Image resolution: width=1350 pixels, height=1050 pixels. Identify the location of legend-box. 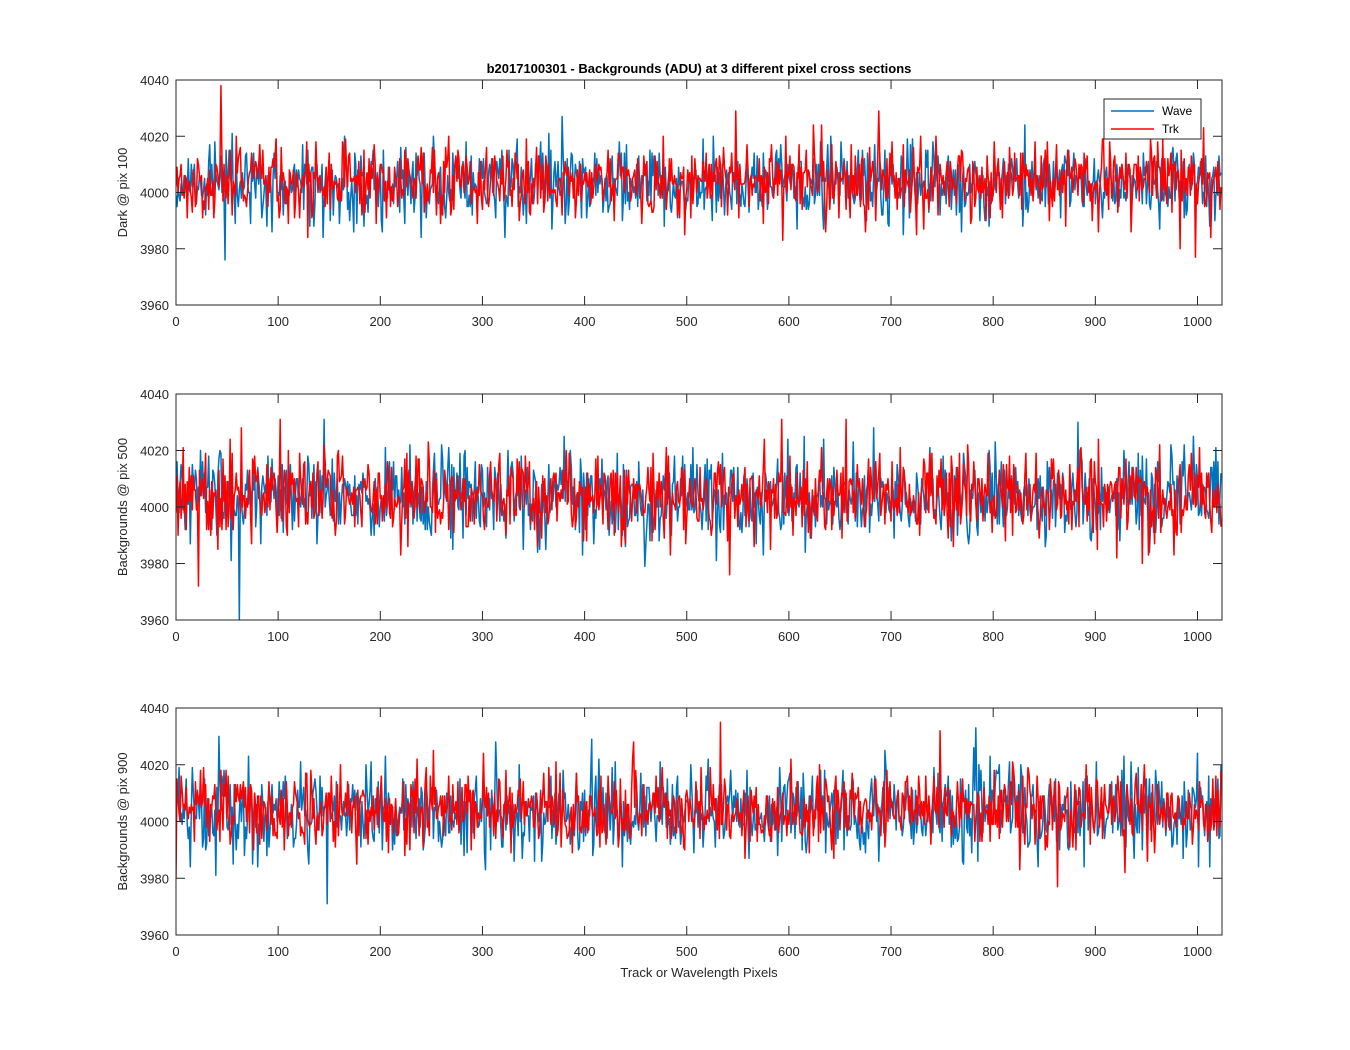
(1152, 119).